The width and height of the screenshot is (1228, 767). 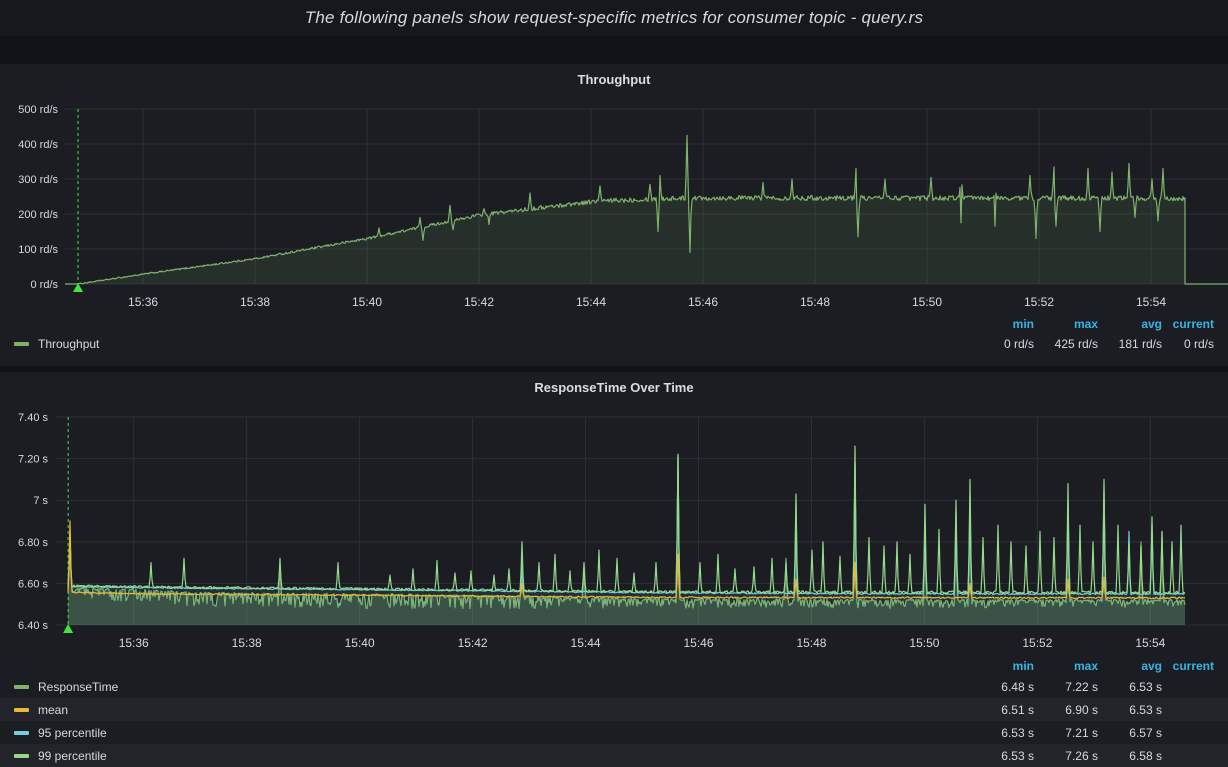 I want to click on legend-row-95-percentile: 95 percentile 6.53 s 7.21 s 6.57 s, so click(x=614, y=732).